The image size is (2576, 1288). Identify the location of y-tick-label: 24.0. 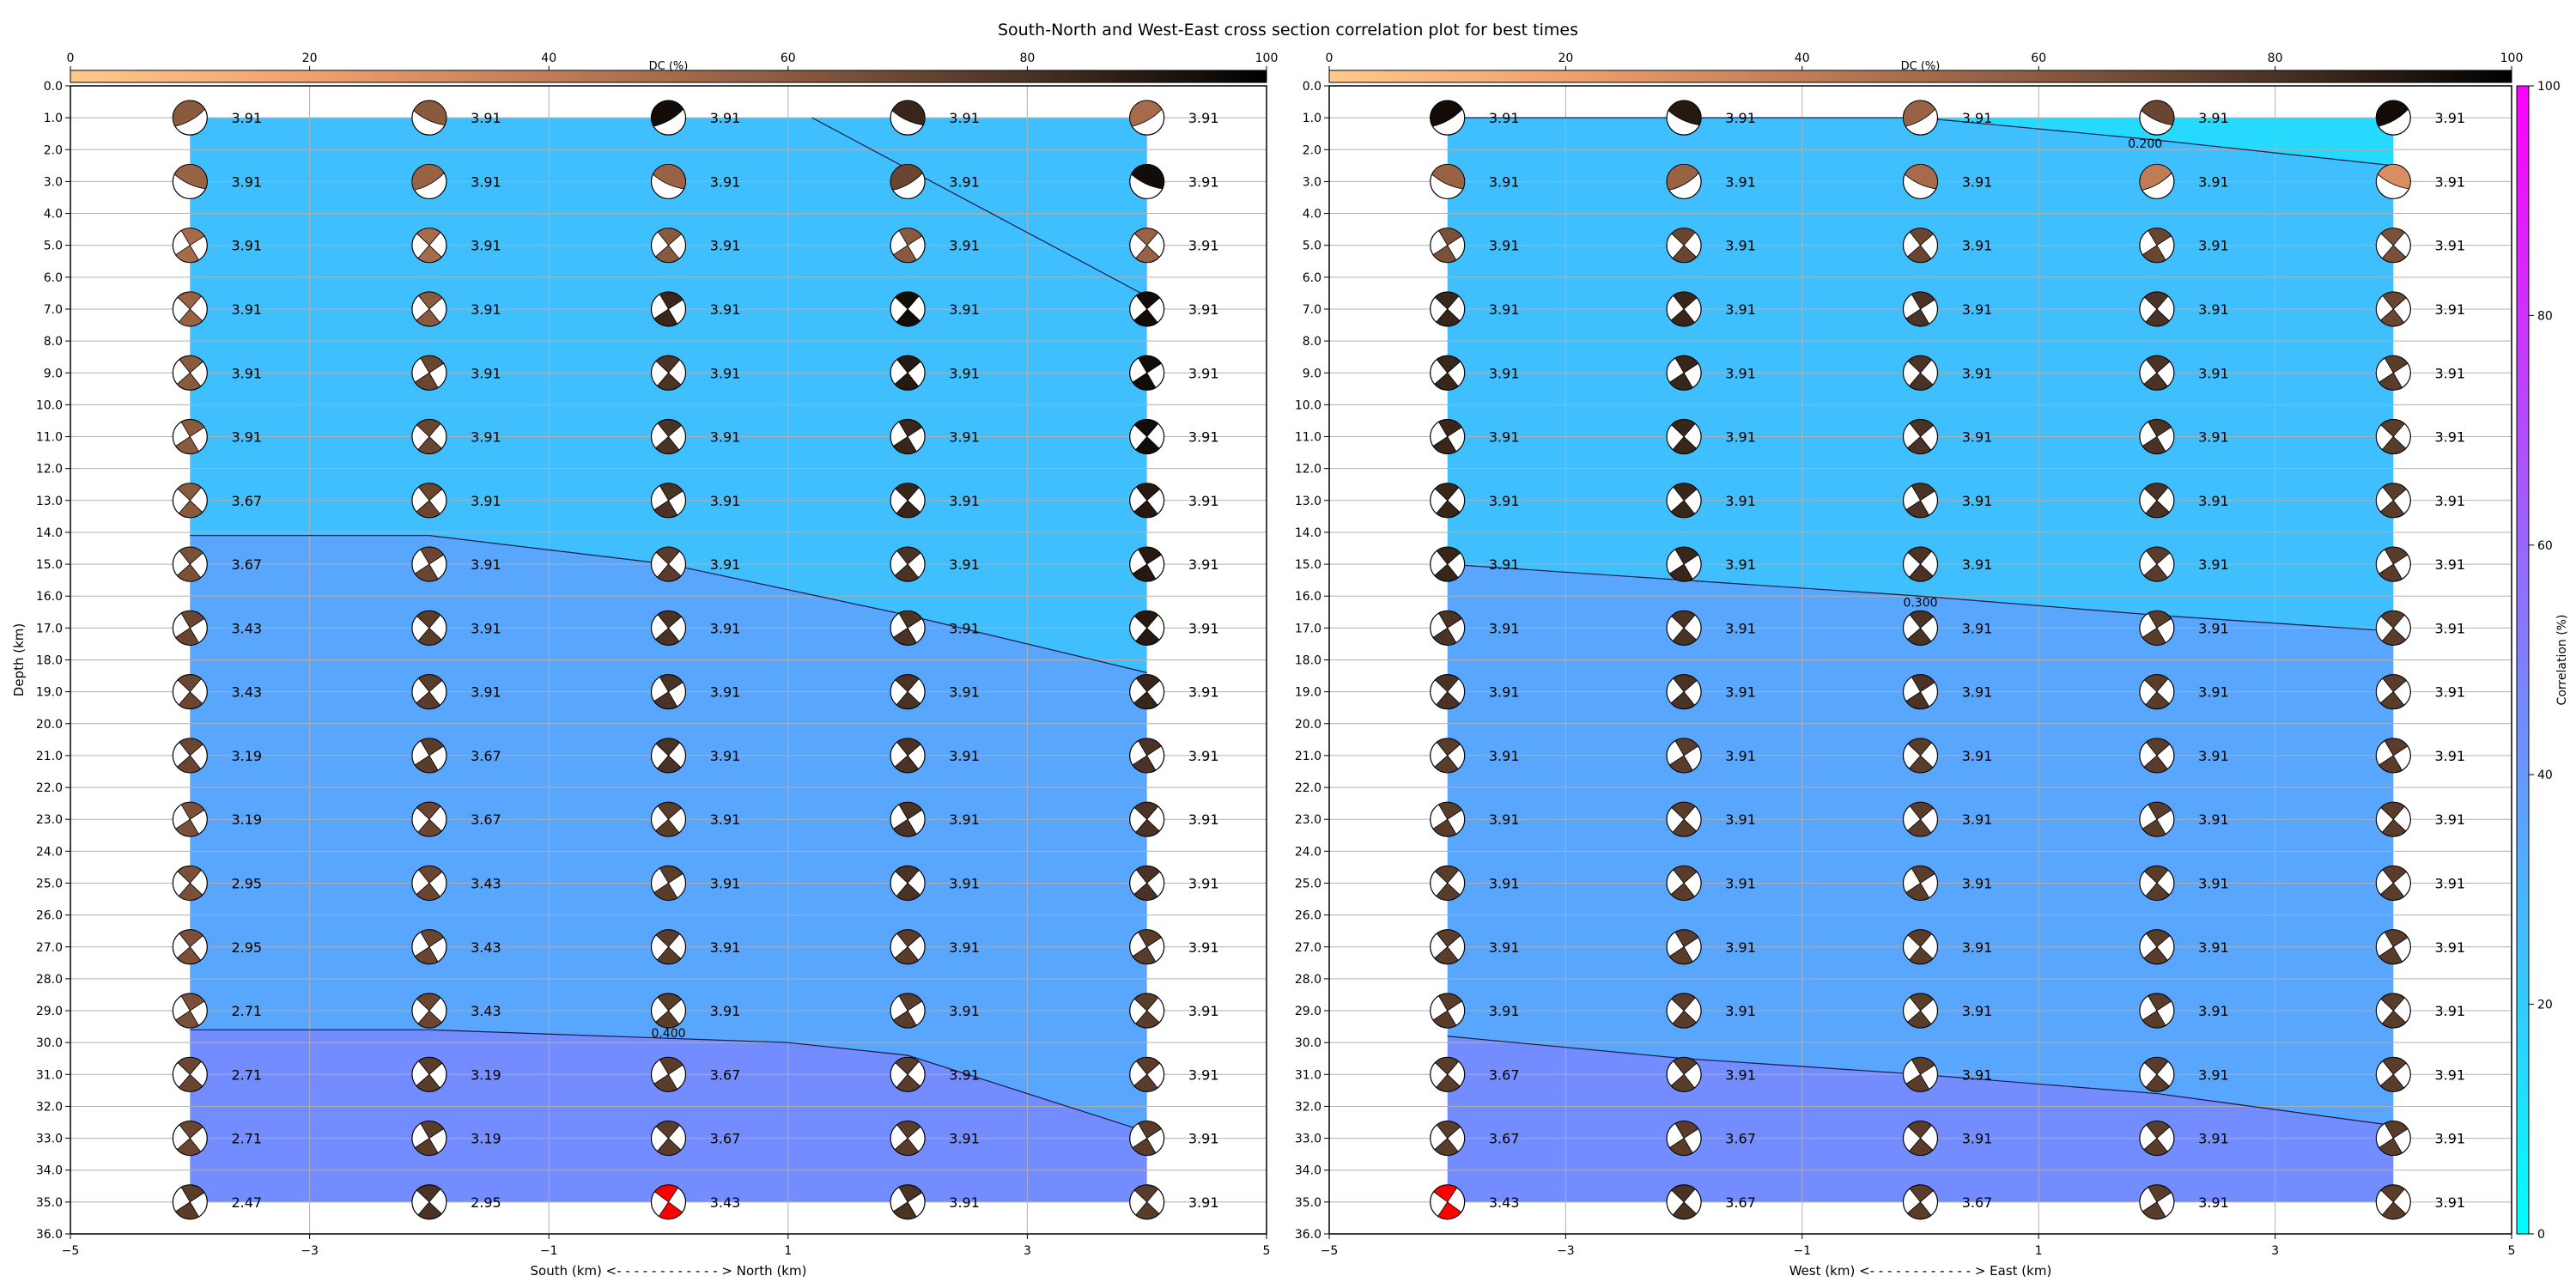
(1308, 852).